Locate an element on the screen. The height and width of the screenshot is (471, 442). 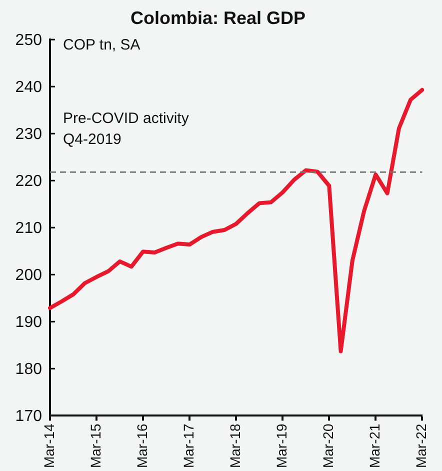
ref-line-label: Pre-COVID activity Q4-2019 is located at coordinates (126, 129).